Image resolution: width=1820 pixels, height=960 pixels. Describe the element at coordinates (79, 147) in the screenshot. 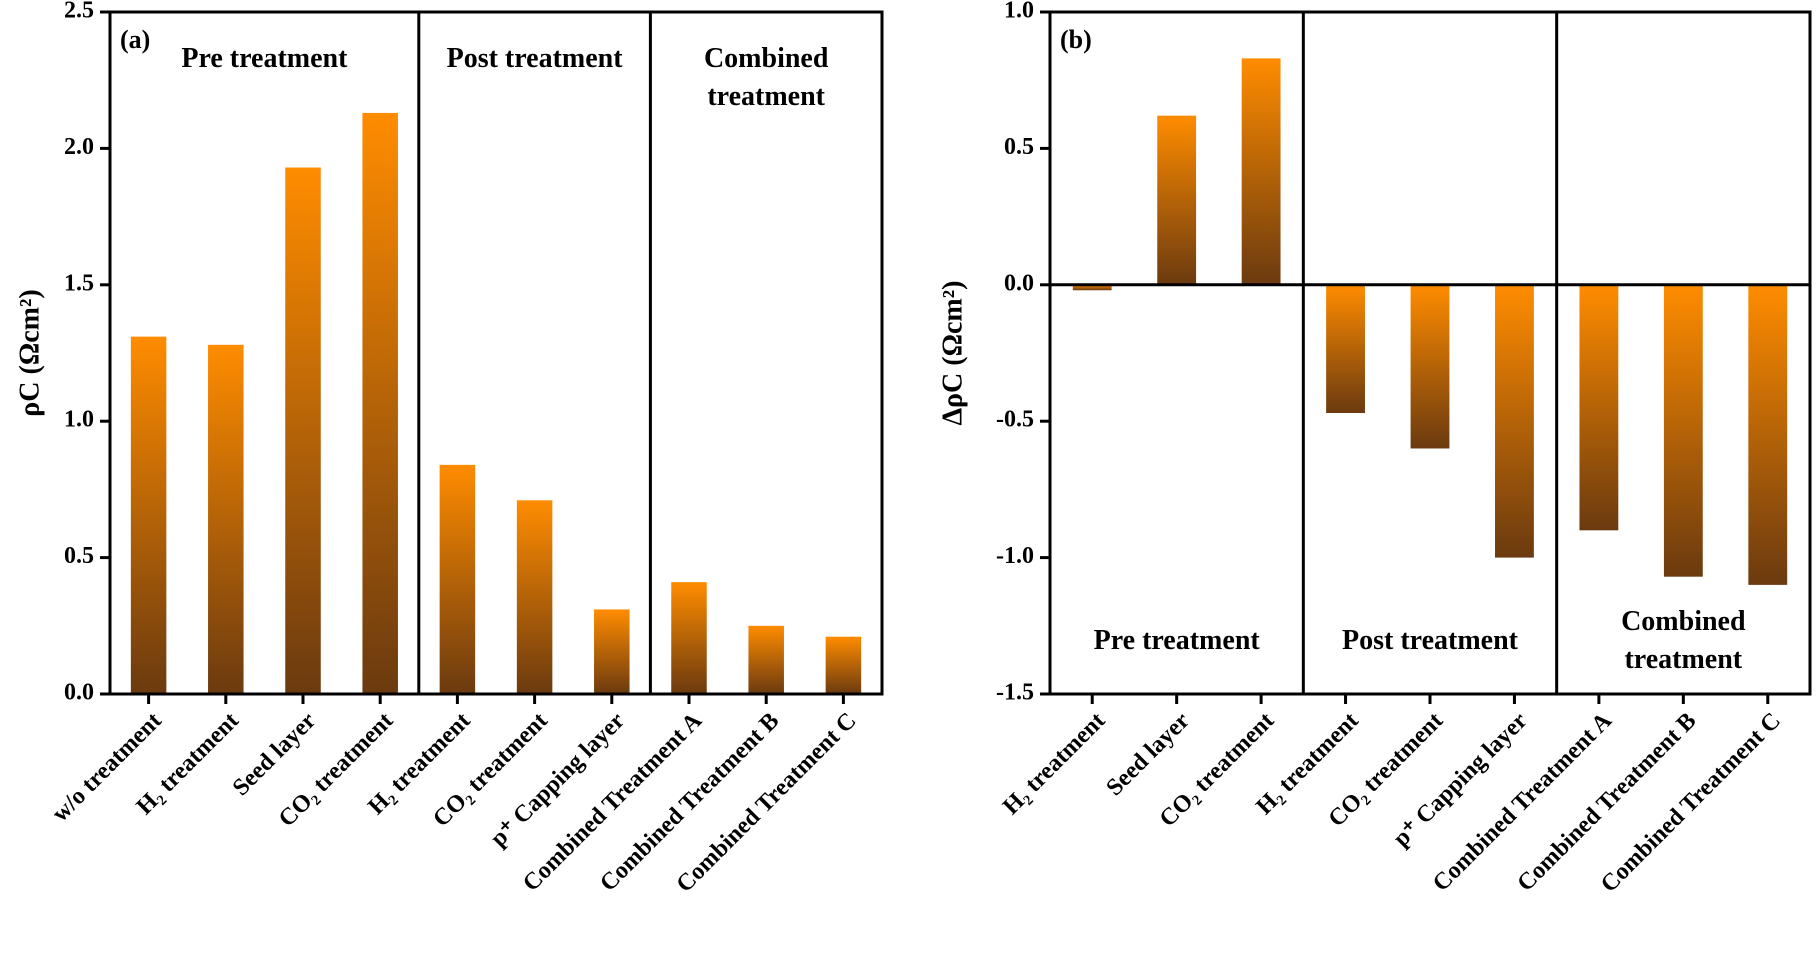

I see `y-tick-label: 2.0` at that location.